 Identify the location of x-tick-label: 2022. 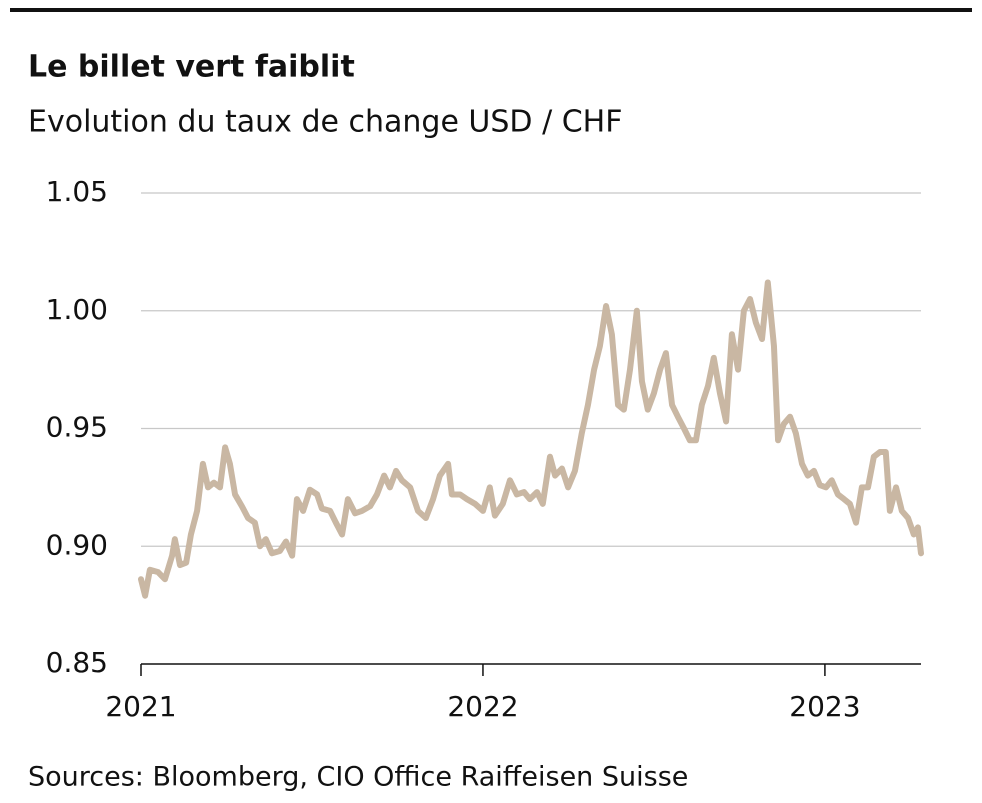
(482, 706).